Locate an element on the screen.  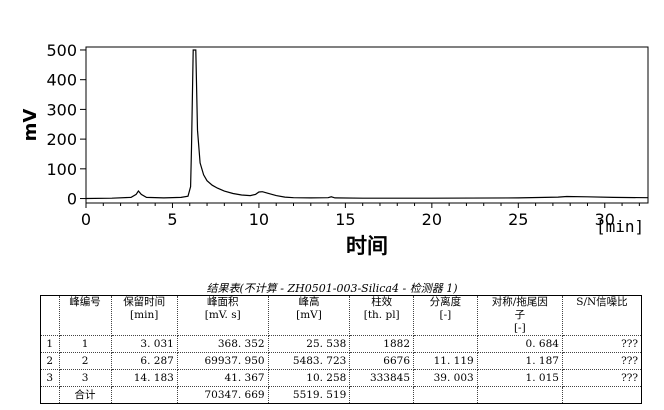
table-cell: 41. 367 is located at coordinates (222, 378).